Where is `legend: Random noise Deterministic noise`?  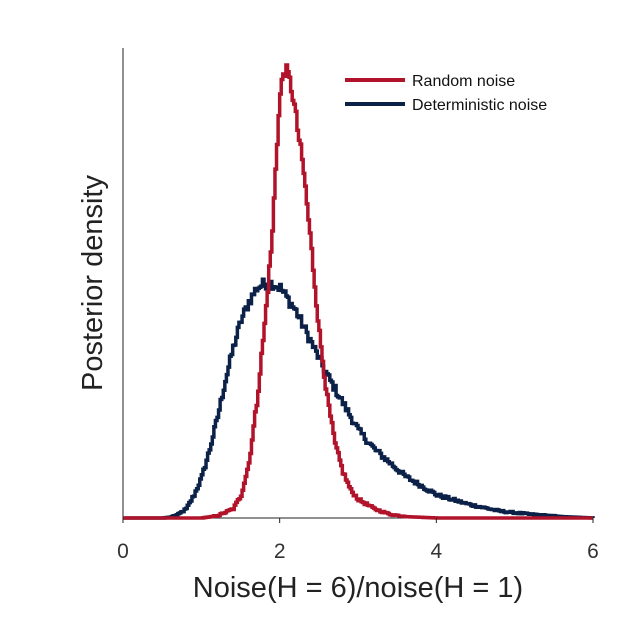 legend: Random noise Deterministic noise is located at coordinates (446, 93).